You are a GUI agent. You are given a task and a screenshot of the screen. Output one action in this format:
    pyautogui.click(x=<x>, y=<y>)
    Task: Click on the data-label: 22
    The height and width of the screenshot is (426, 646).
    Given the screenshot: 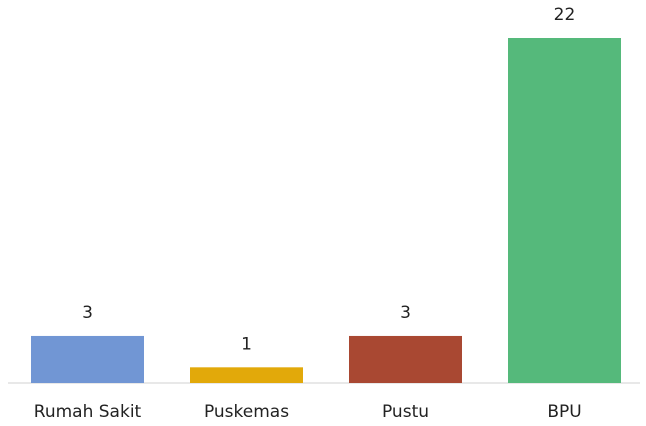 What is the action you would take?
    pyautogui.click(x=565, y=15)
    